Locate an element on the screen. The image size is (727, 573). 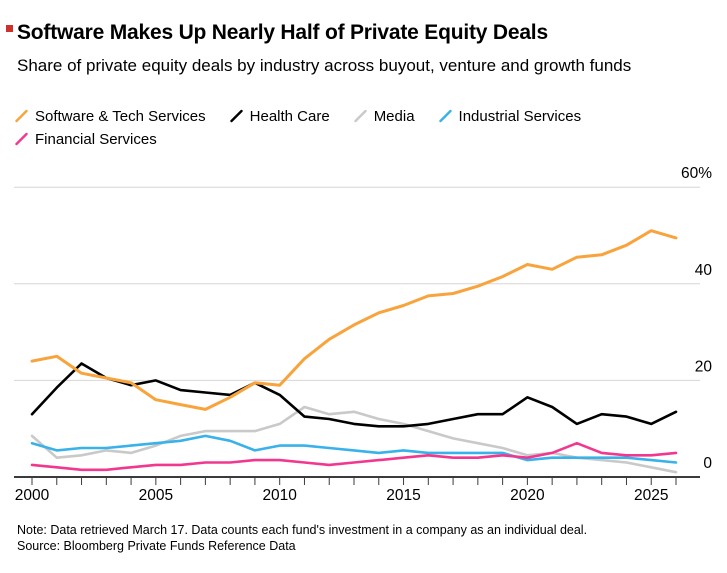
legend-item-label: Health Care is located at coordinates (289, 116).